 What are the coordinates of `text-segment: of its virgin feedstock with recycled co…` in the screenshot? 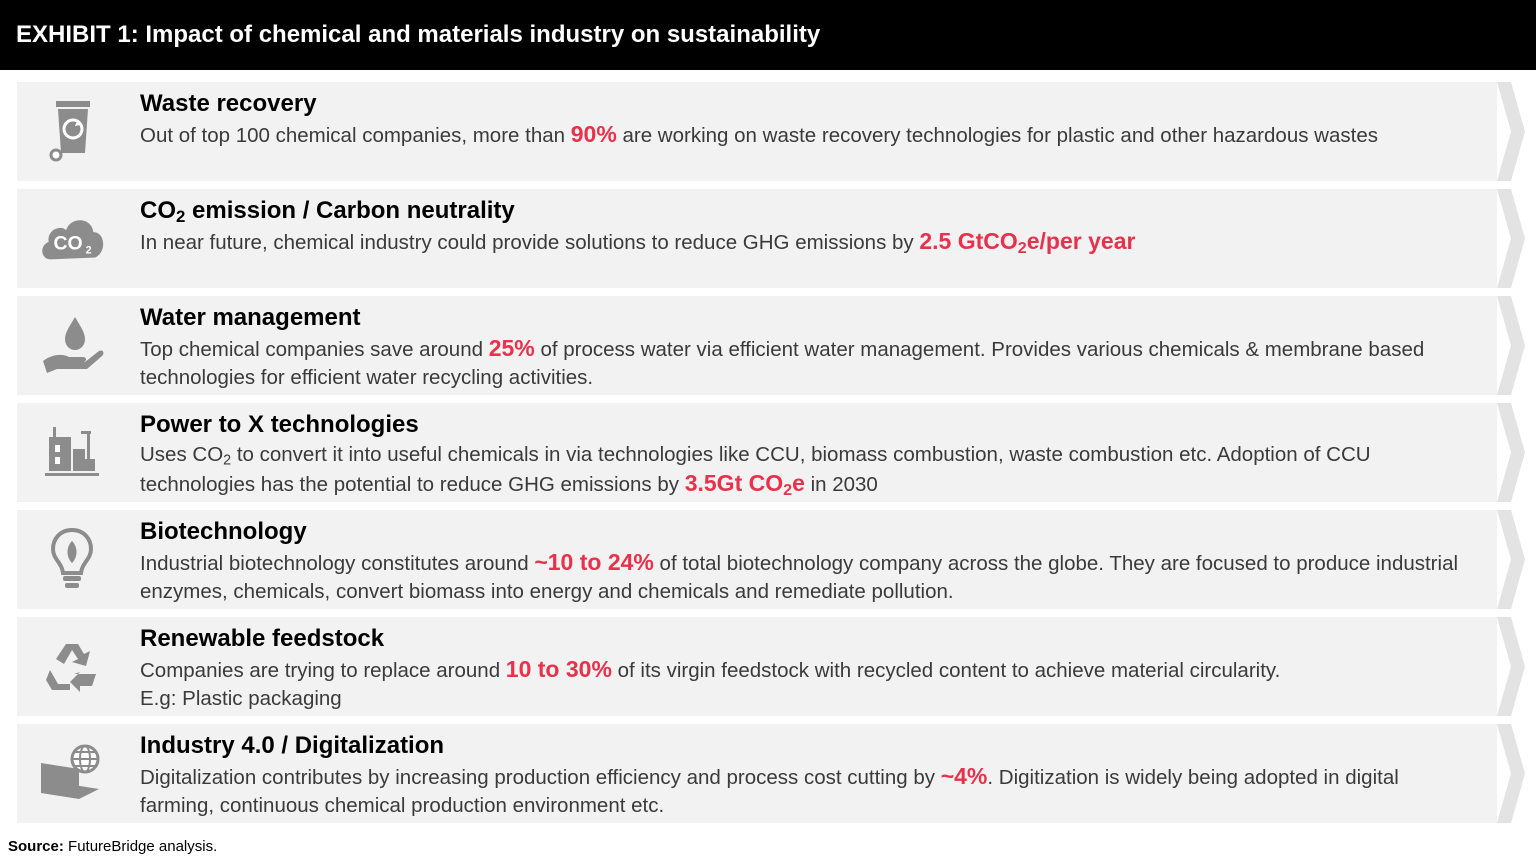 It's located at (946, 670).